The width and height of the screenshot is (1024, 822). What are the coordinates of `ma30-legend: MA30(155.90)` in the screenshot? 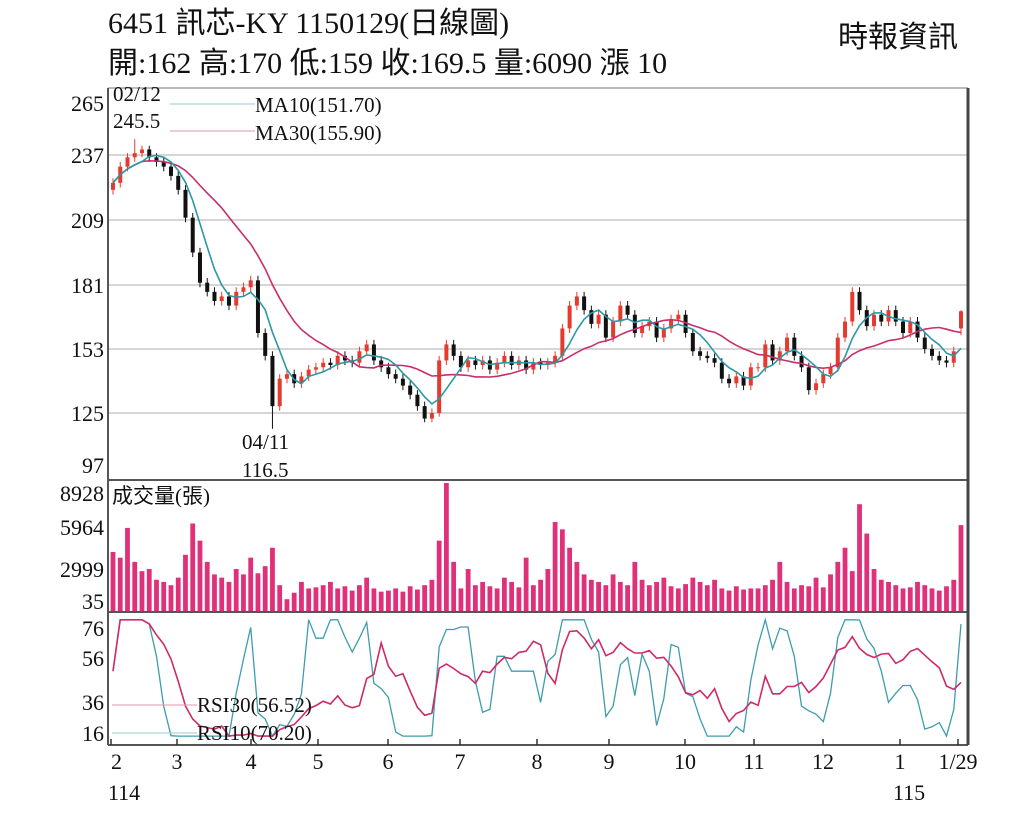 It's located at (318, 133).